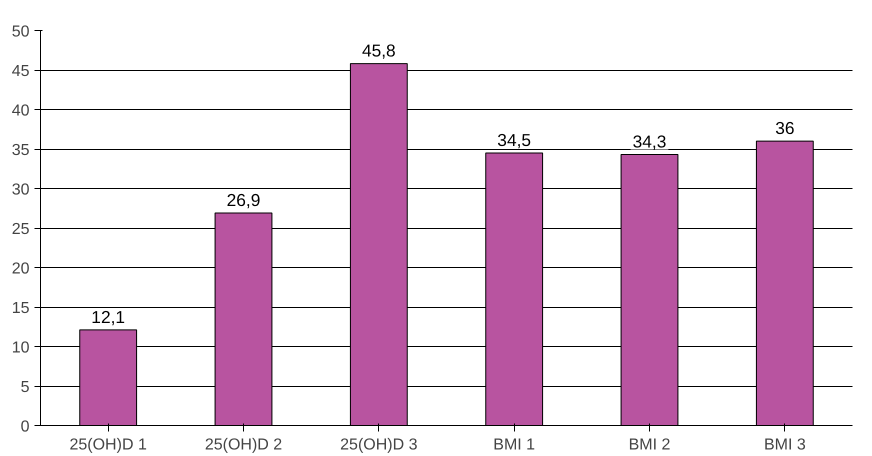 The width and height of the screenshot is (872, 456). What do you see at coordinates (21, 229) in the screenshot?
I see `y-tick-label: 25` at bounding box center [21, 229].